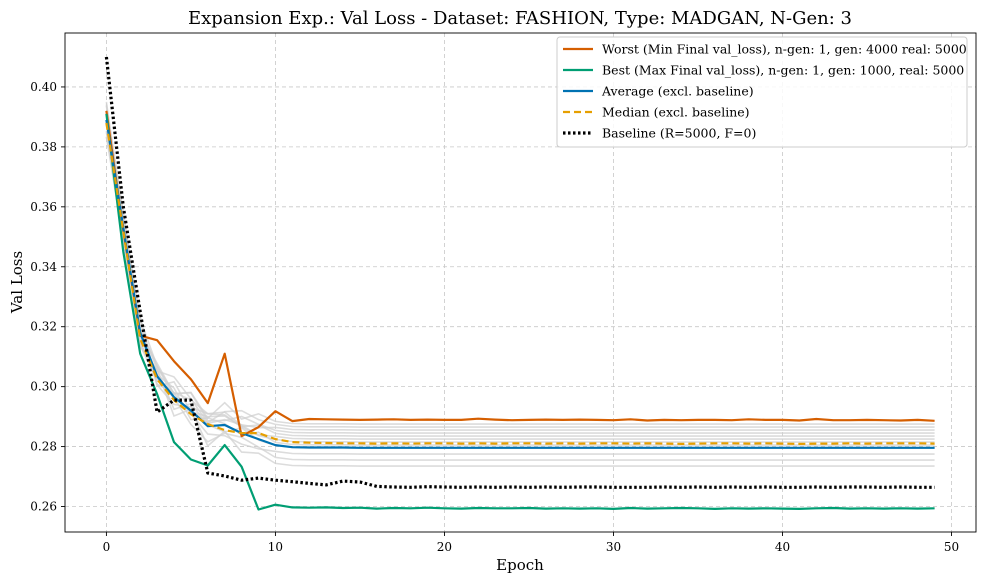 The height and width of the screenshot is (588, 984). I want to click on x-axis-title: Epoch, so click(520, 565).